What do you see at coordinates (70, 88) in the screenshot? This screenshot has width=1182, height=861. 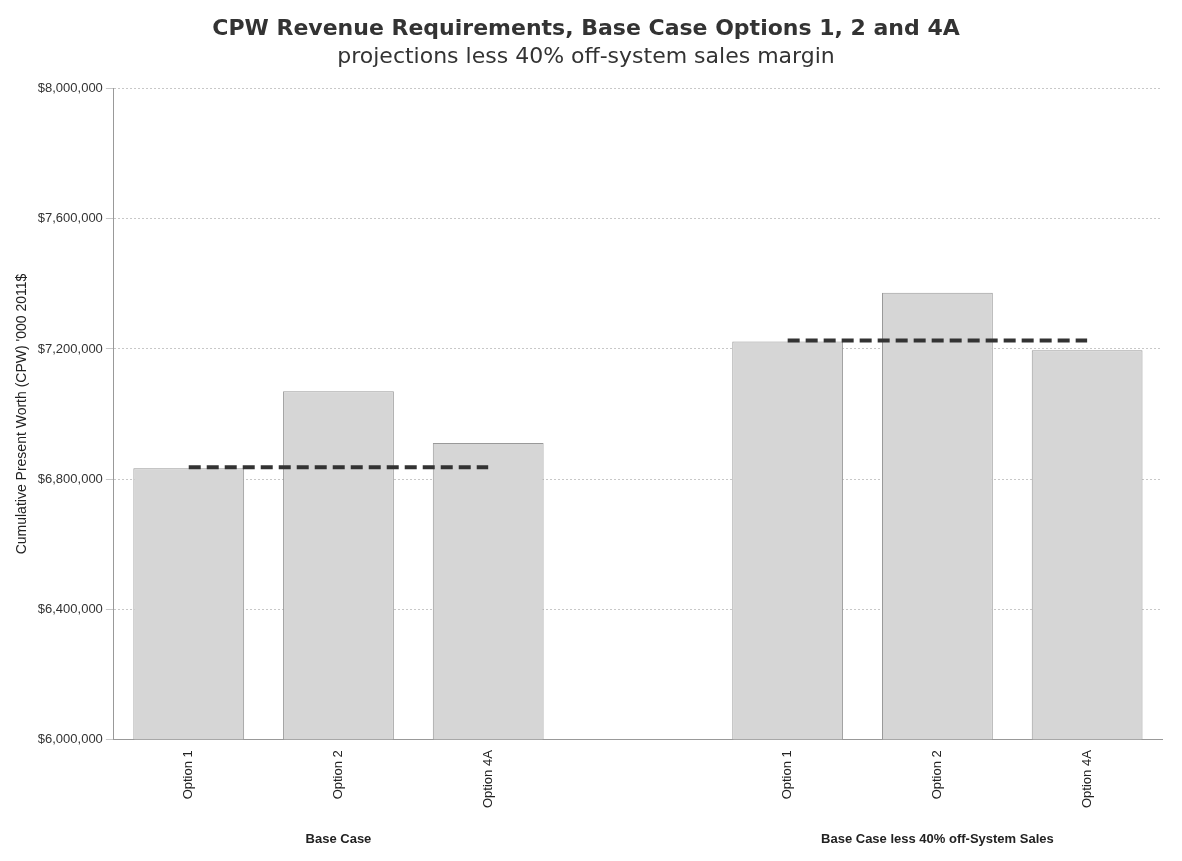 I see `y-tick-label: $8,000,000` at bounding box center [70, 88].